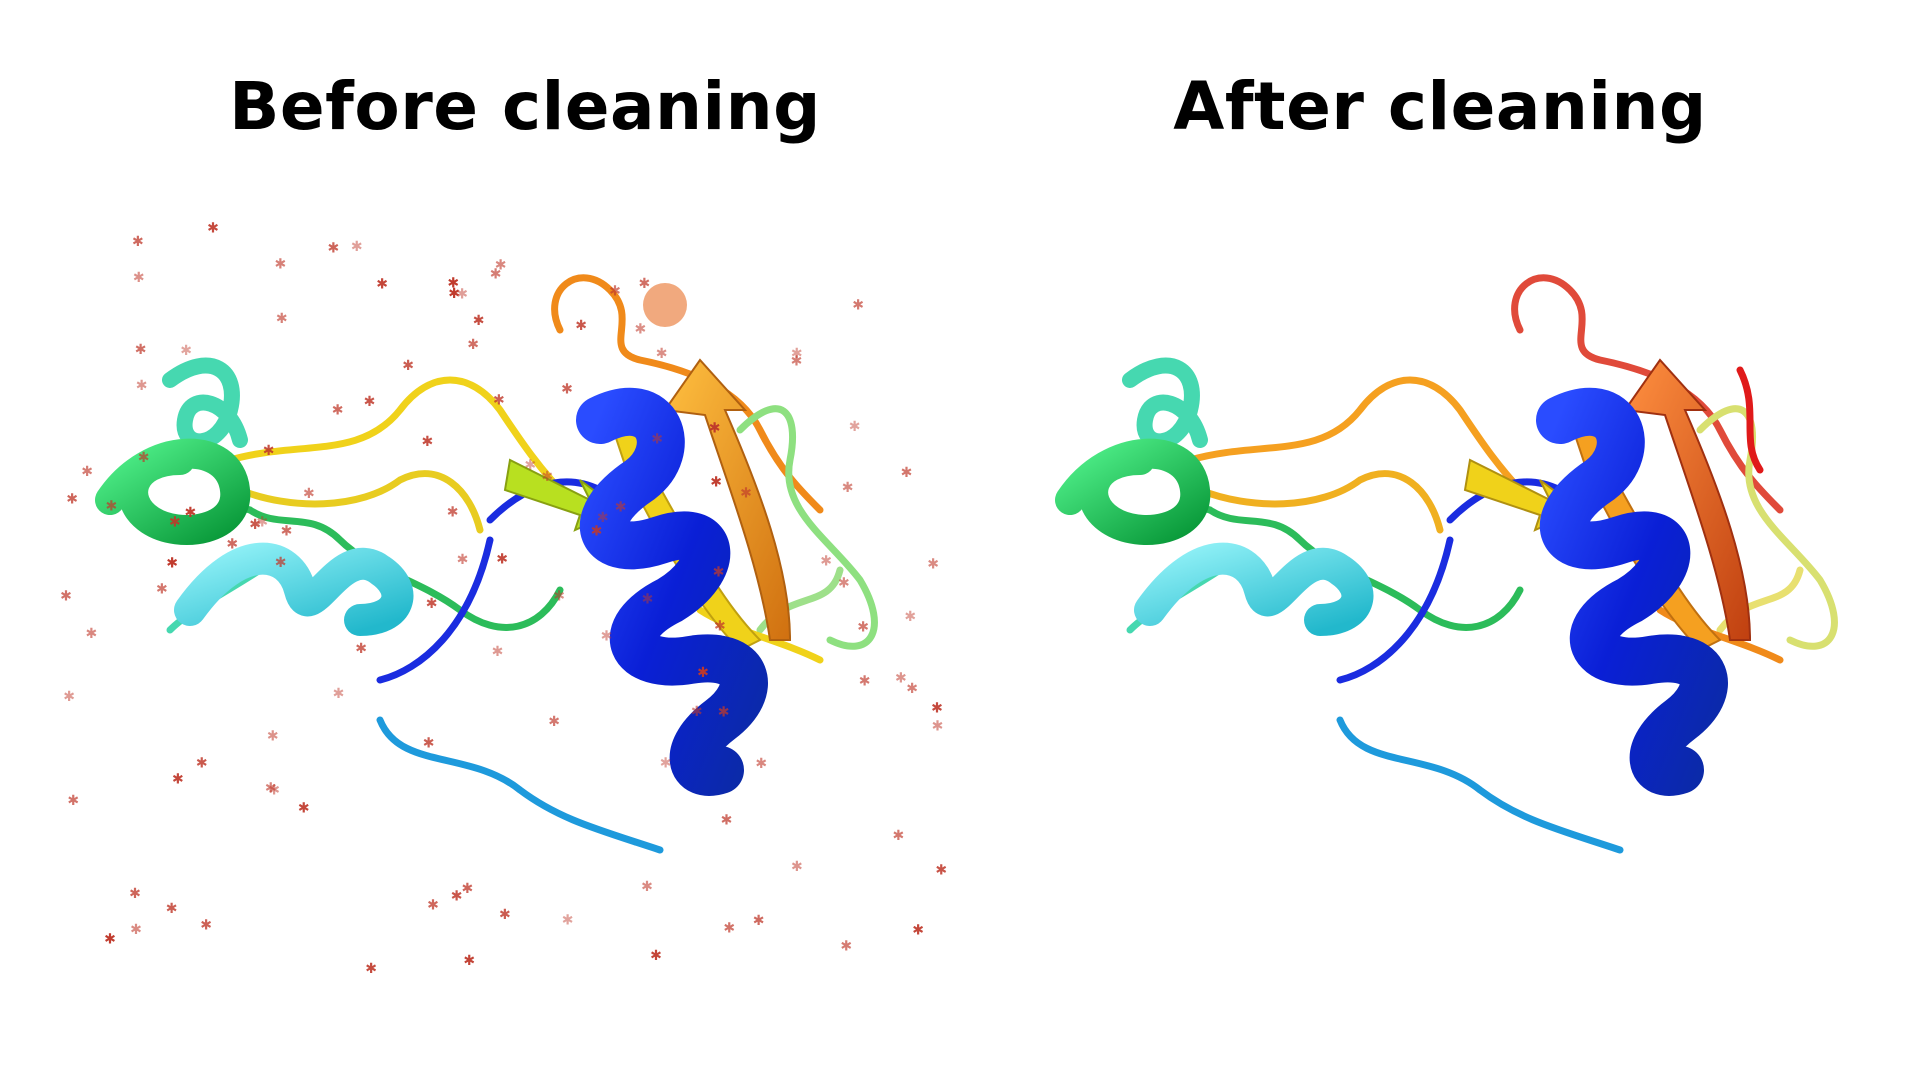 Image resolution: width=1920 pixels, height=1080 pixels. Describe the element at coordinates (1440, 106) in the screenshot. I see `after-cleaning-title: After cleaning` at that location.